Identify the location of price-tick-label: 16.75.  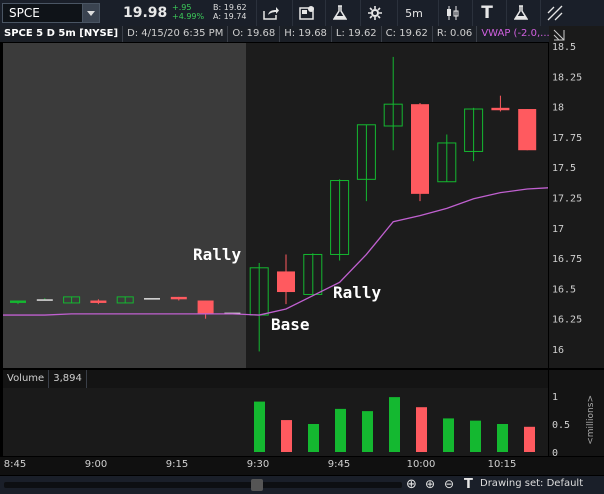
(567, 259).